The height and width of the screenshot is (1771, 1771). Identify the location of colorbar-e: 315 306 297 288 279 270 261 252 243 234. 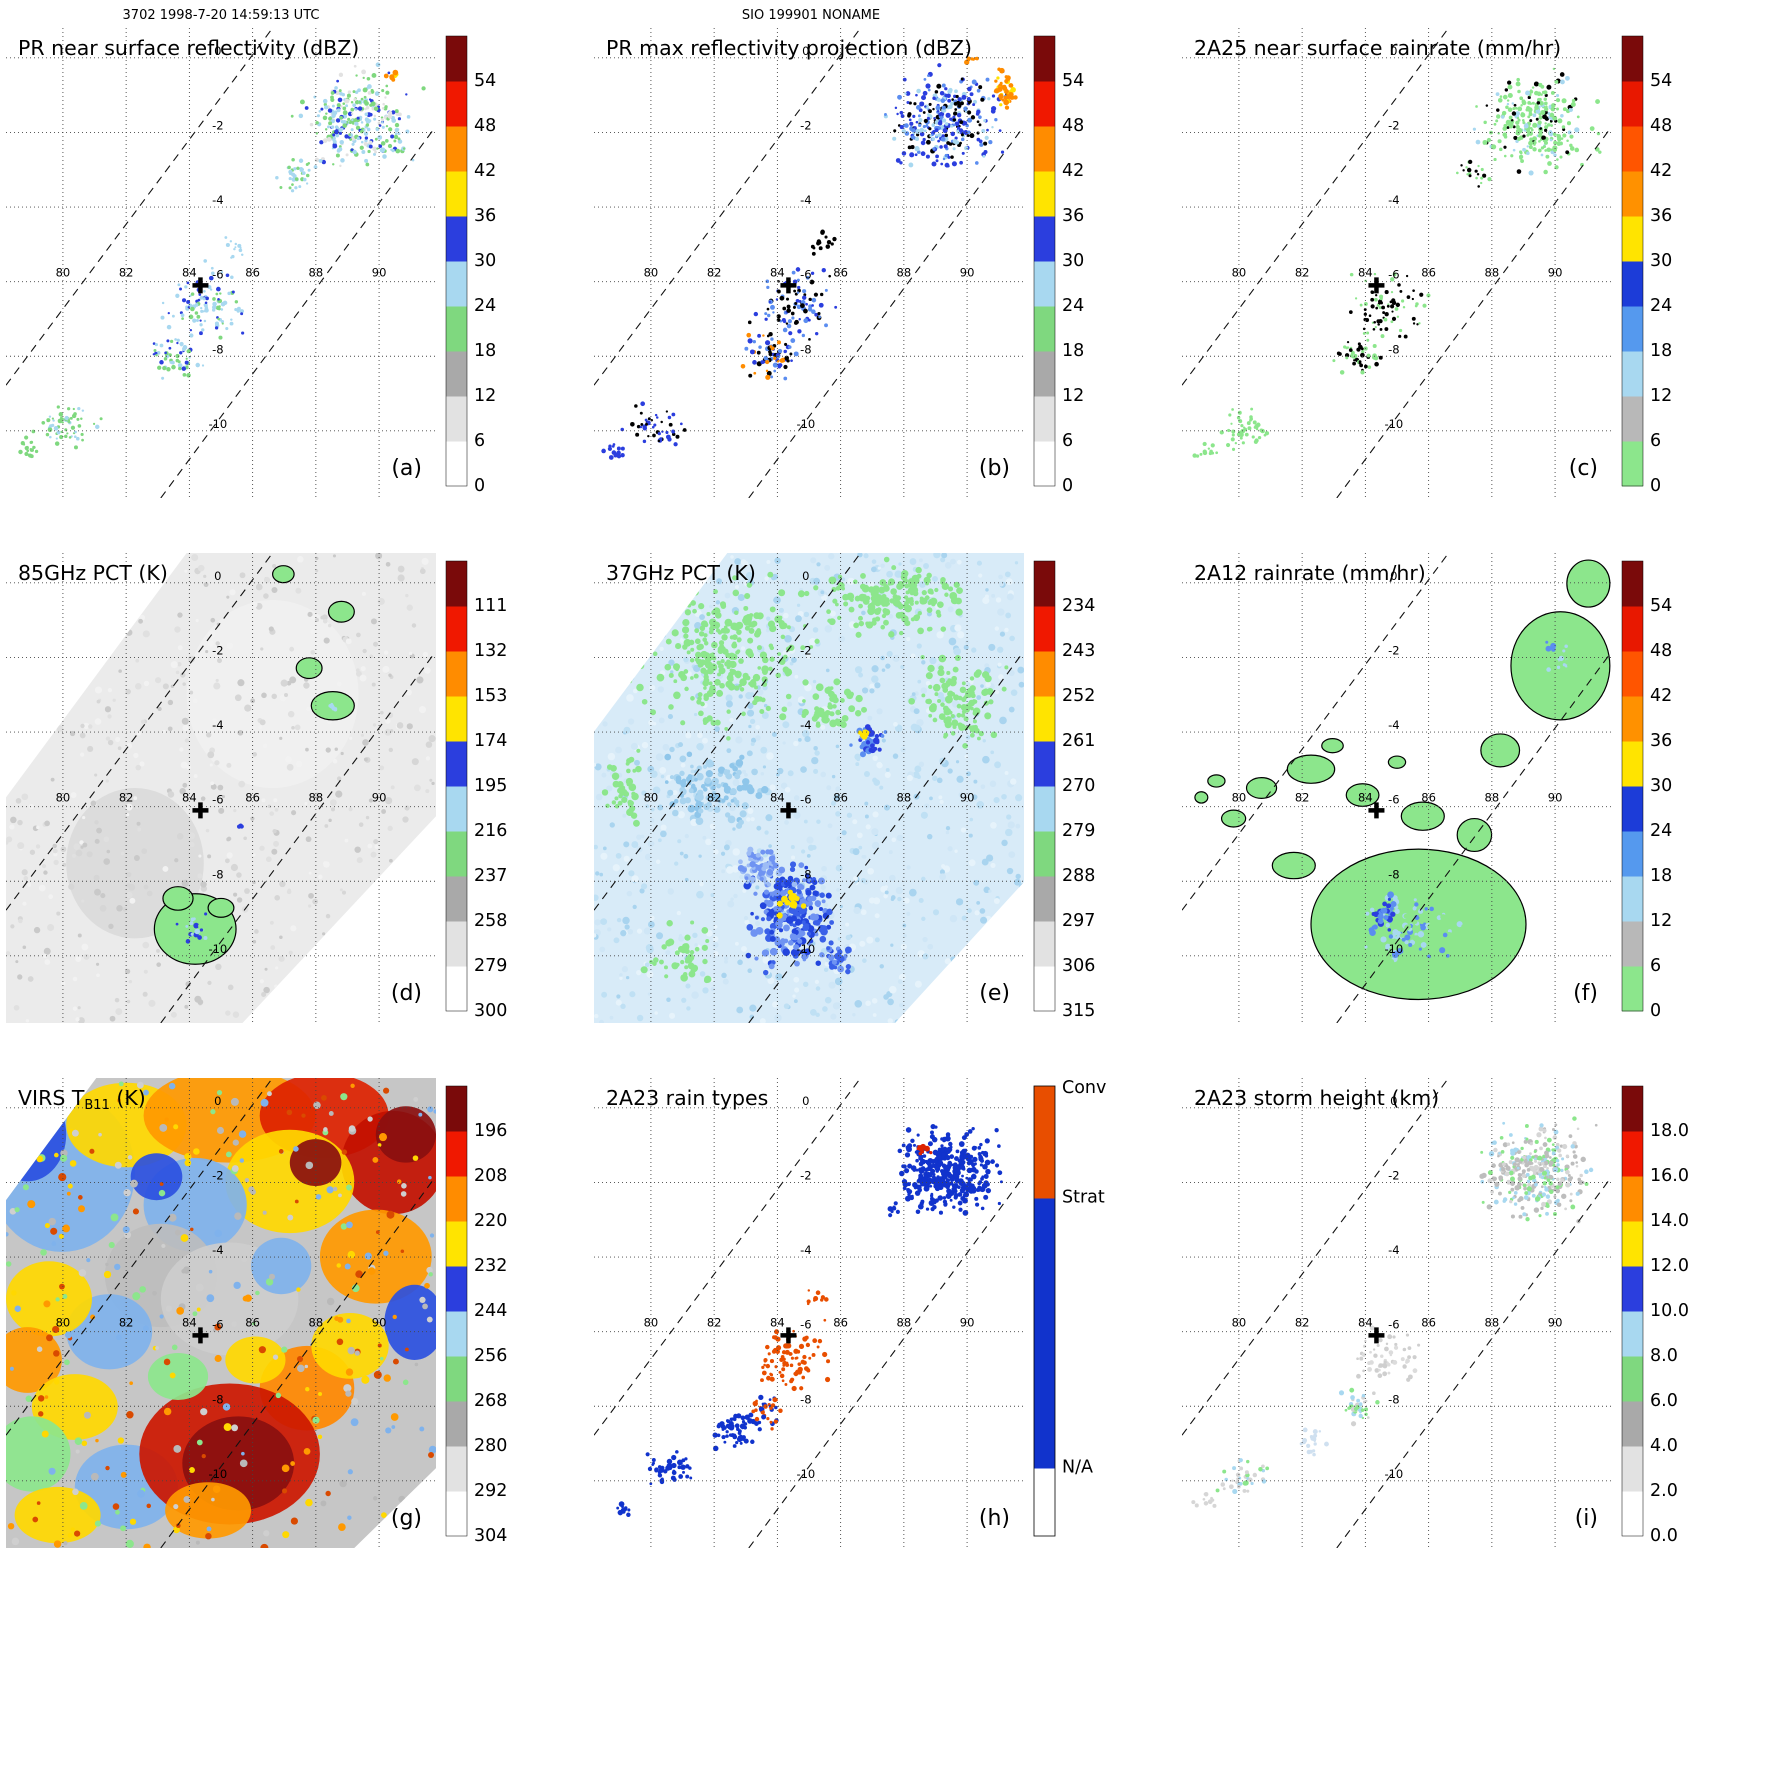
(1064, 790).